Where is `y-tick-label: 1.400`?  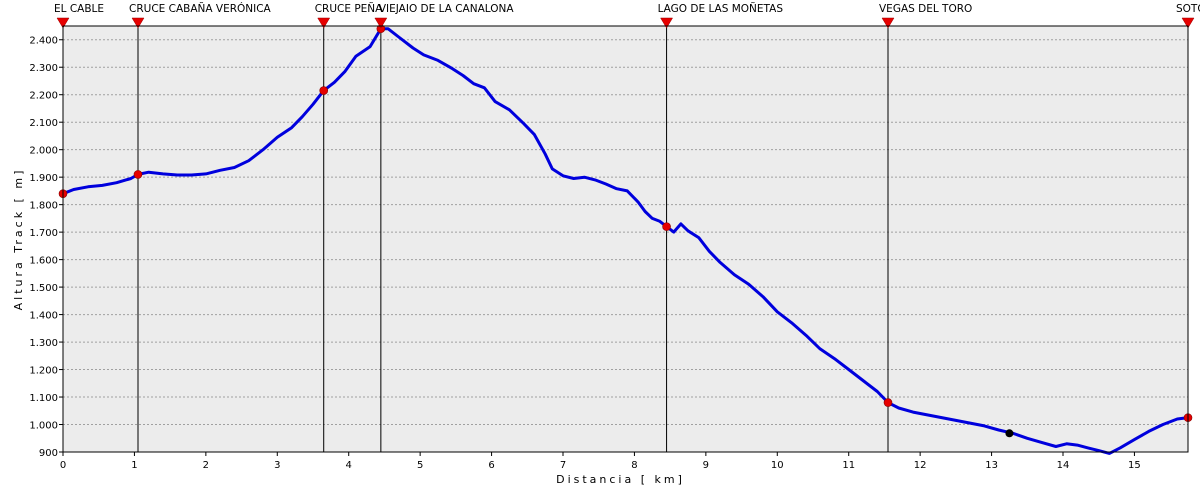
y-tick-label: 1.400 is located at coordinates (43, 316).